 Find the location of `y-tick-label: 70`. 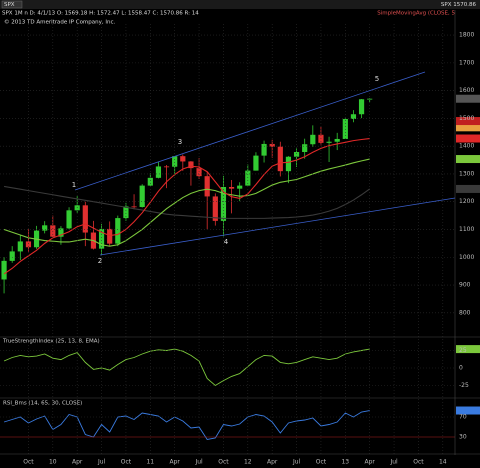

y-tick-label: 70 is located at coordinates (463, 417).